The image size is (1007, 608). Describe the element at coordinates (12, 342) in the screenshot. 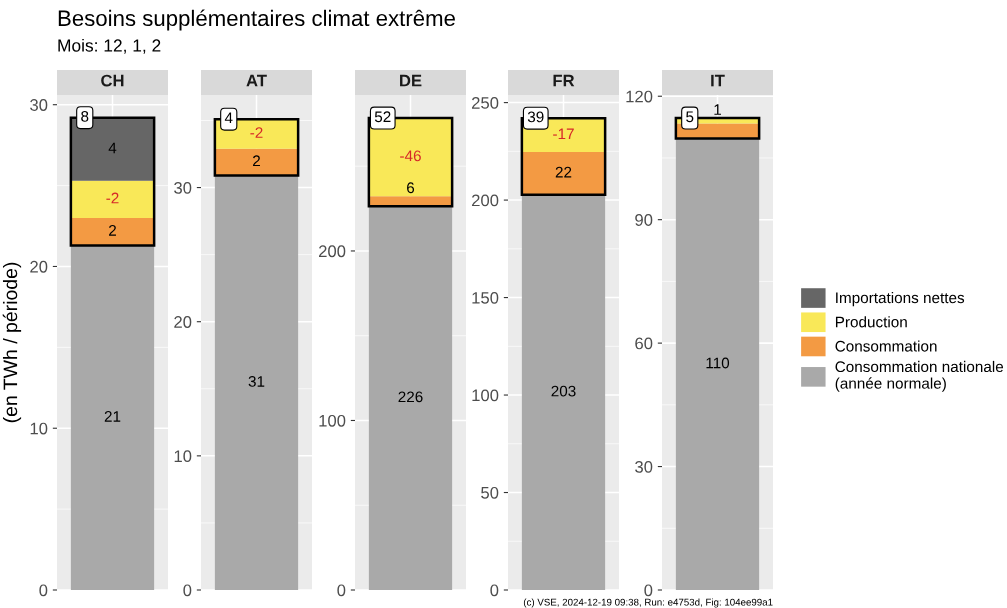

I see `y-axis-title: (en TWh / période)` at that location.